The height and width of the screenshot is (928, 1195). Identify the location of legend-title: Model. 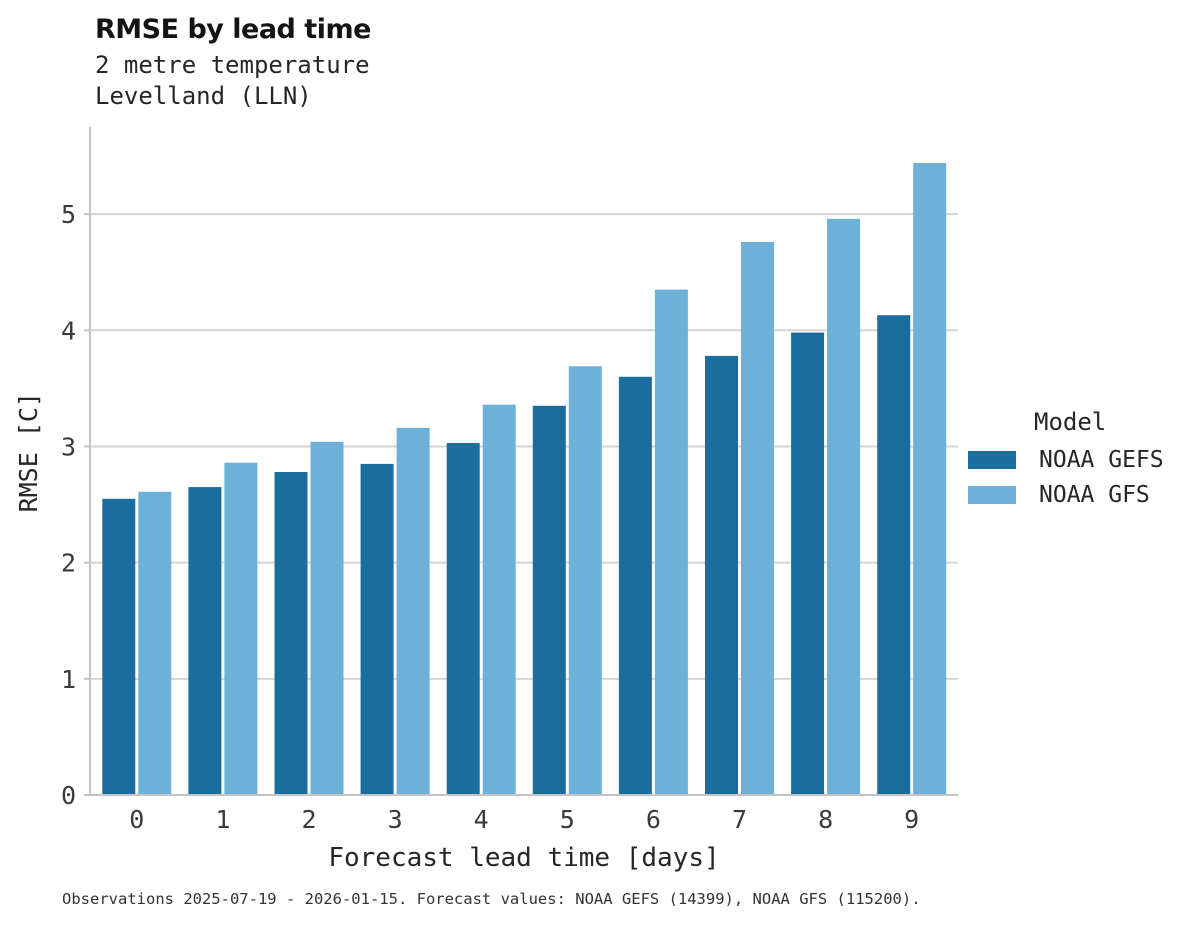
(1070, 422).